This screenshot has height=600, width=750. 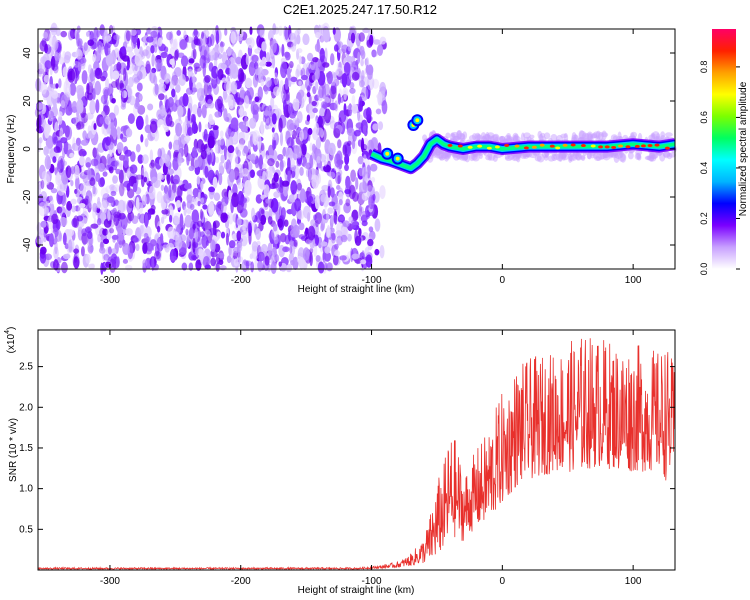 I want to click on spectrogram-x-tick-label: 100, so click(x=633, y=280).